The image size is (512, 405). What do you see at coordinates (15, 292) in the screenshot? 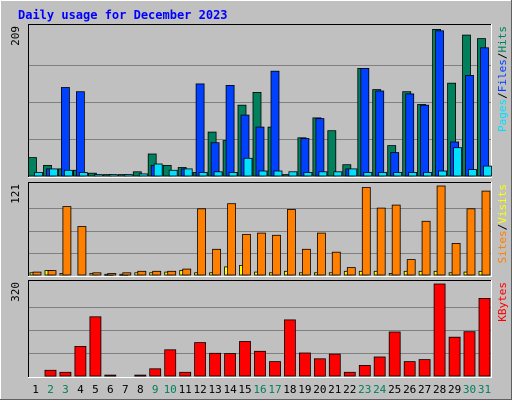
I see `y-max-label: 320` at bounding box center [15, 292].